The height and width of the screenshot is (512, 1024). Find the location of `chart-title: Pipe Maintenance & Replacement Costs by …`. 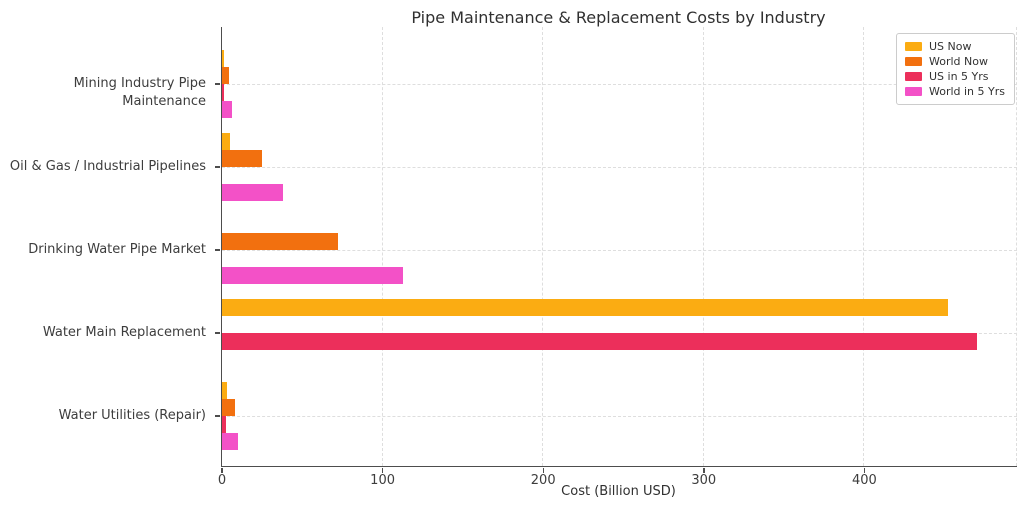

chart-title: Pipe Maintenance & Replacement Costs by … is located at coordinates (618, 17).